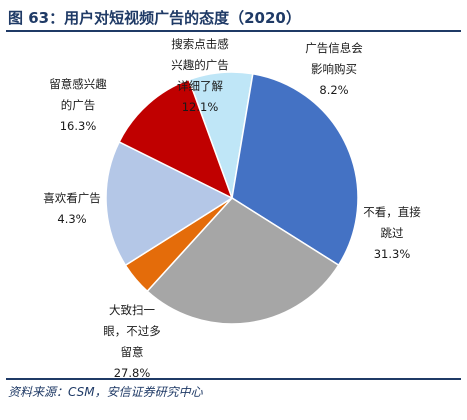  I want to click on slice-pct-4: 4.3%, so click(71, 219).